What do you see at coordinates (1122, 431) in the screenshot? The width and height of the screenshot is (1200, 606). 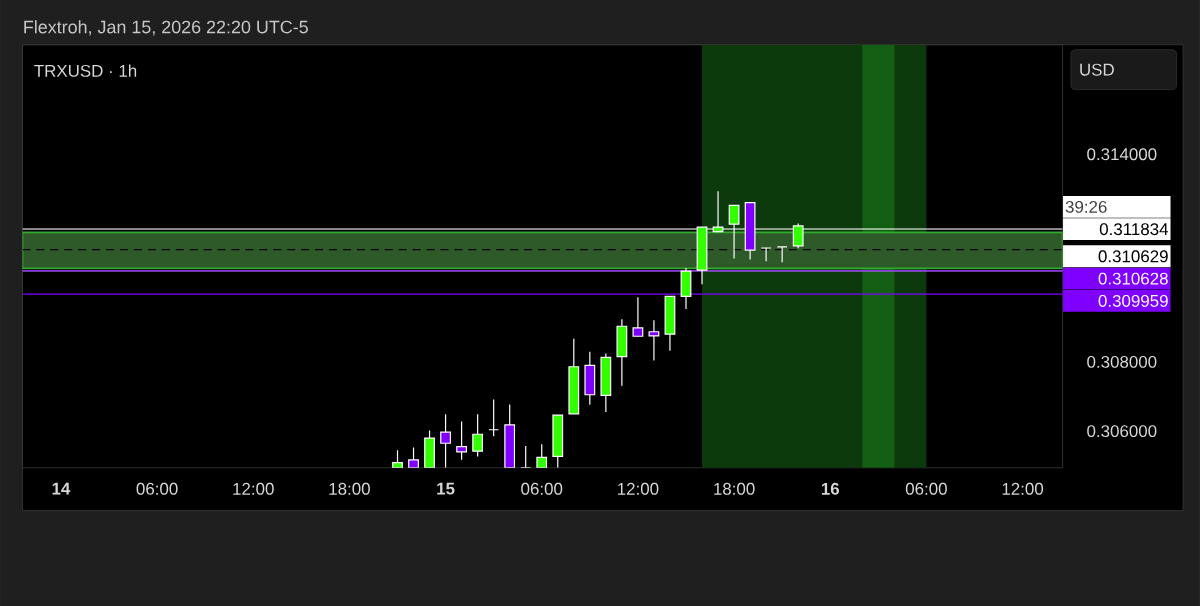 I see `y-tick-label: 0.306000` at bounding box center [1122, 431].